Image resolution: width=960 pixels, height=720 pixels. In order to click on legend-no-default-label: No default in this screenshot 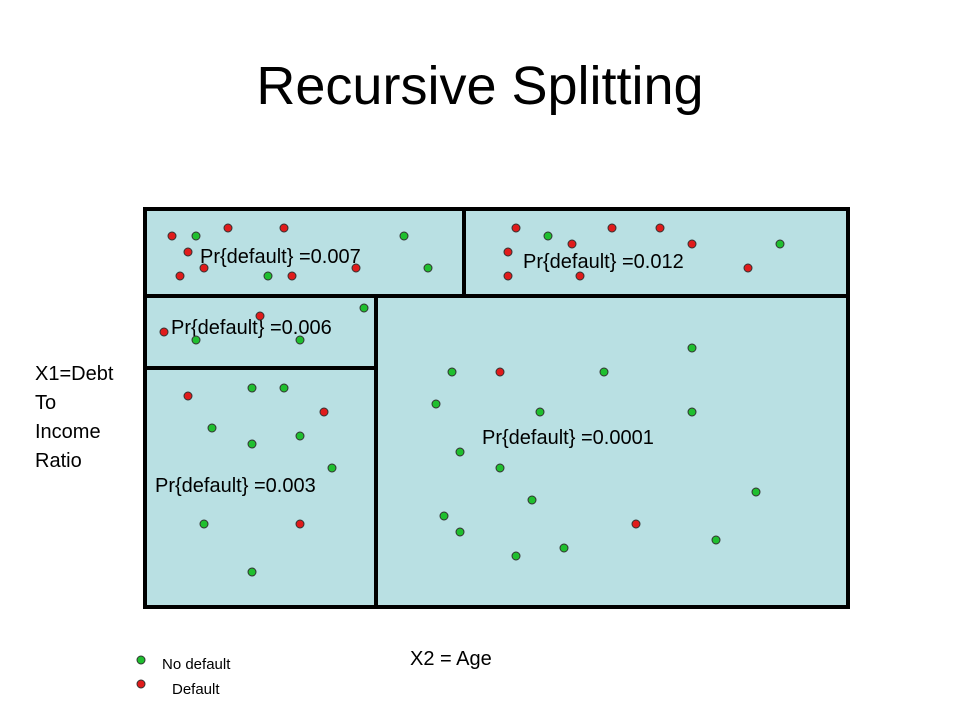, I will do `click(196, 664)`.